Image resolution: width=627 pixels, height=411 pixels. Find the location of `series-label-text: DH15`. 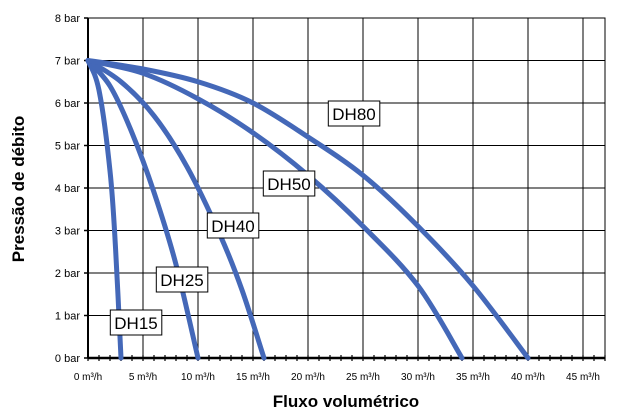

series-label-text: DH15 is located at coordinates (135, 323).